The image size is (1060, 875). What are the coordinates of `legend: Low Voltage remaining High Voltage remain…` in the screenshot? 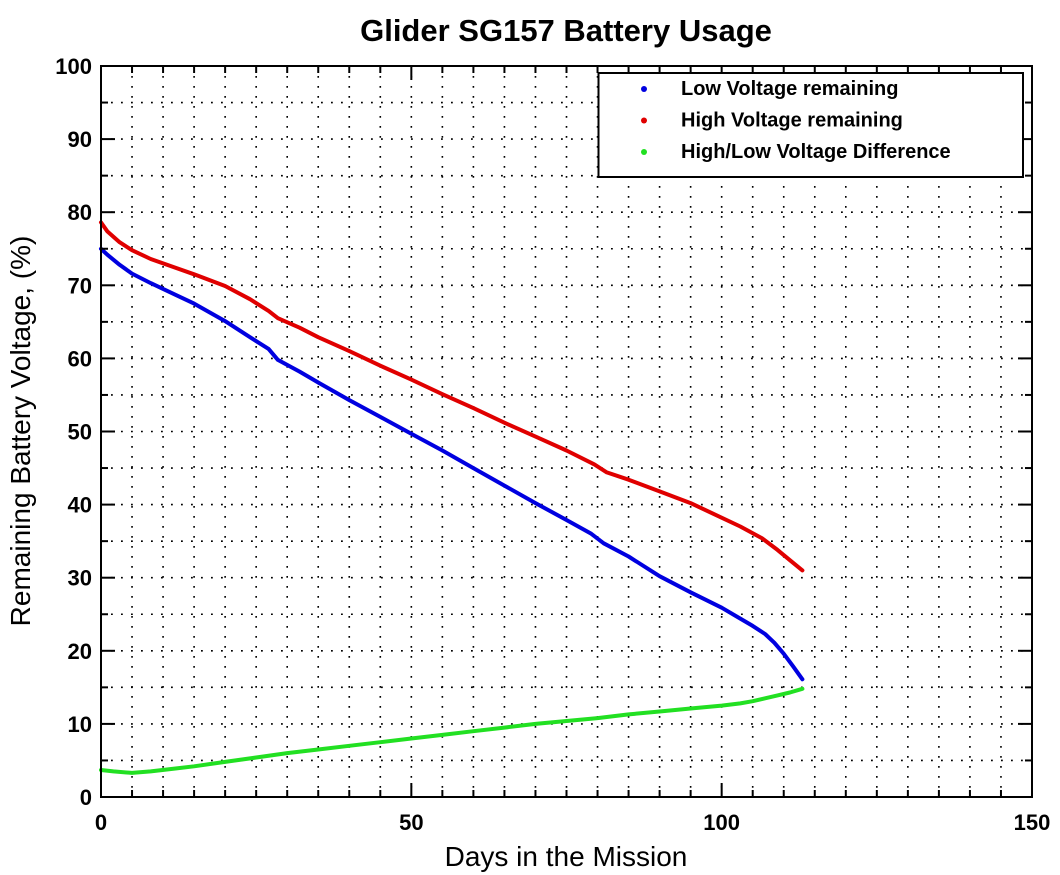 It's located at (810, 125).